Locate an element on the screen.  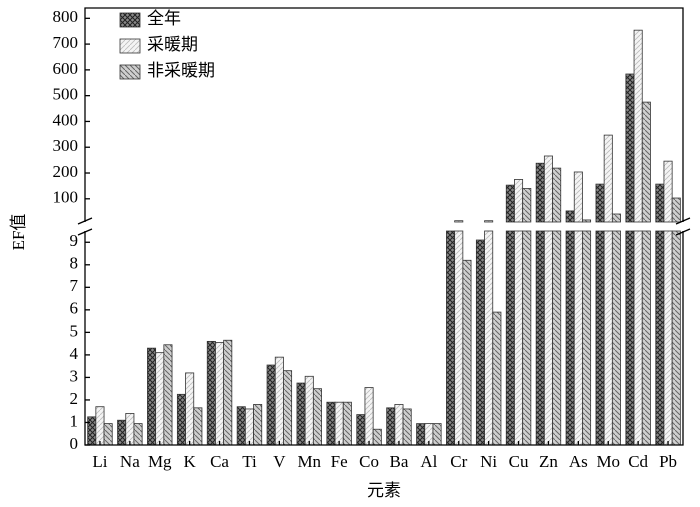
y-tick-label: 200 is located at coordinates (66, 171).